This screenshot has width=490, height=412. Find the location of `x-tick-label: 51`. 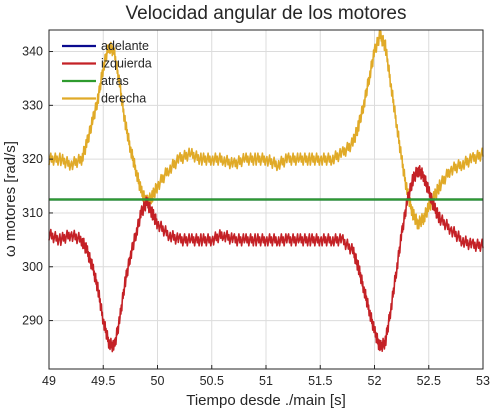

x-tick-label: 51 is located at coordinates (266, 381).